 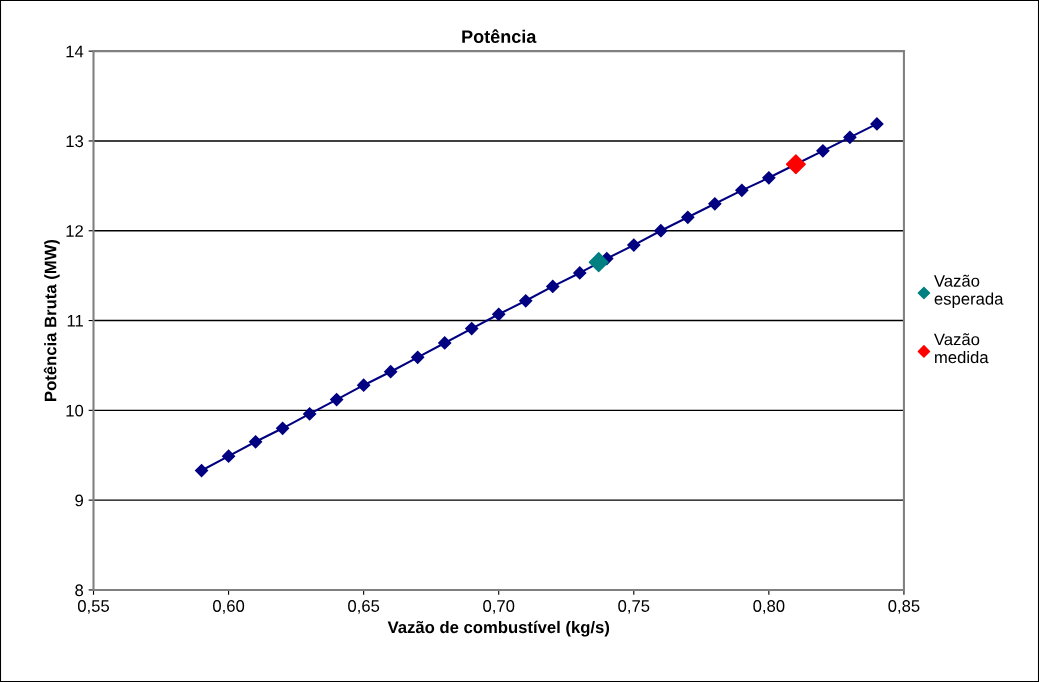 I want to click on chart-title: Potência, so click(x=499, y=36).